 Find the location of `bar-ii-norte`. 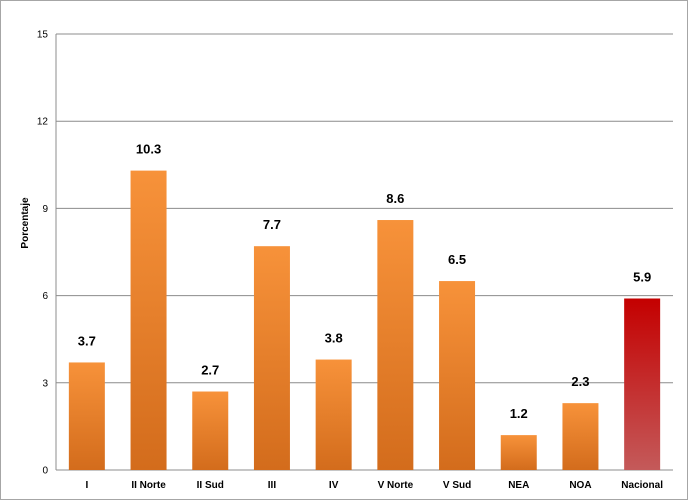

bar-ii-norte is located at coordinates (148, 320).